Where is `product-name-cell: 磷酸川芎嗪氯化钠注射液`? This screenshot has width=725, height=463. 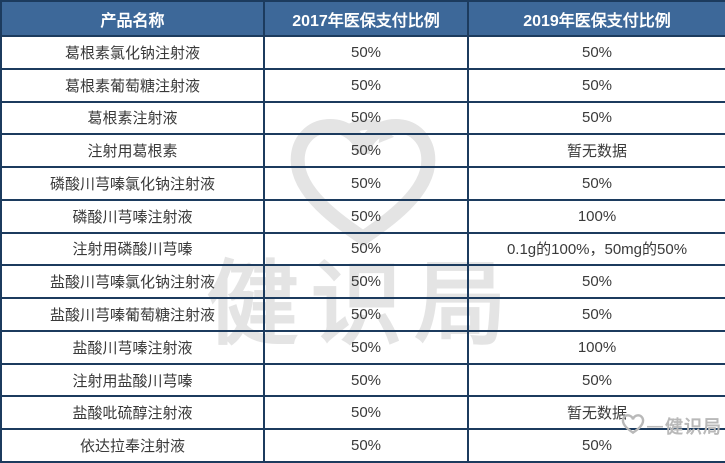 product-name-cell: 磷酸川芎嗪氯化钠注射液 is located at coordinates (132, 183).